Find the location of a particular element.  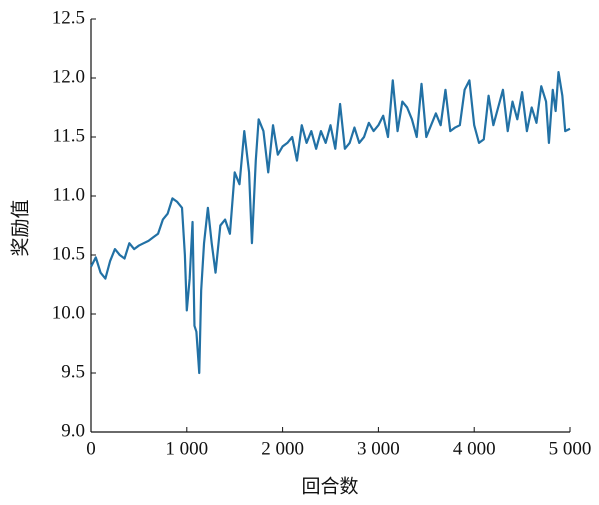

y-tick-label: 10.0 is located at coordinates (68, 312).